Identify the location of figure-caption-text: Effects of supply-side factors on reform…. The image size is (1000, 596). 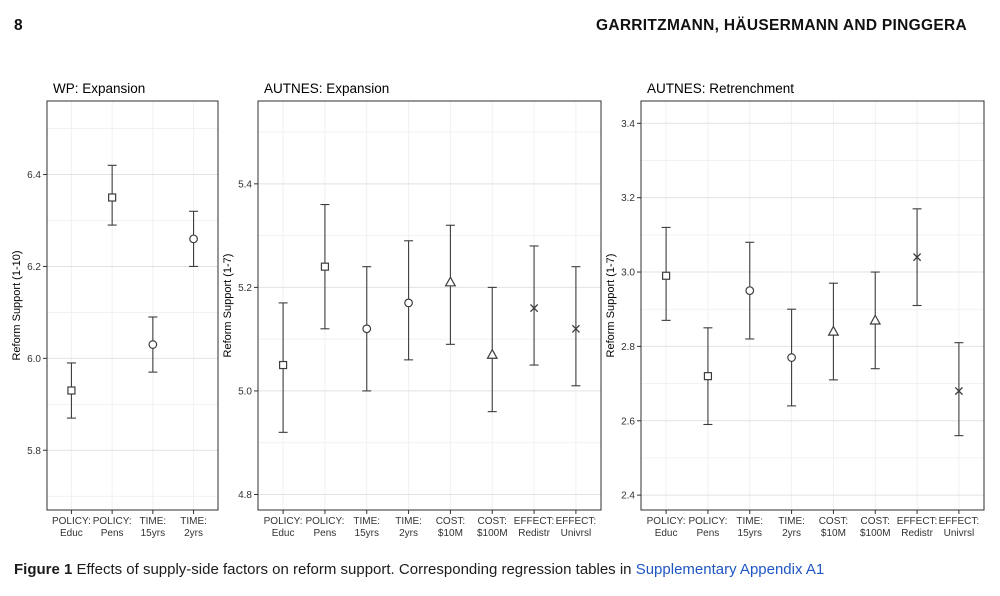
(354, 569).